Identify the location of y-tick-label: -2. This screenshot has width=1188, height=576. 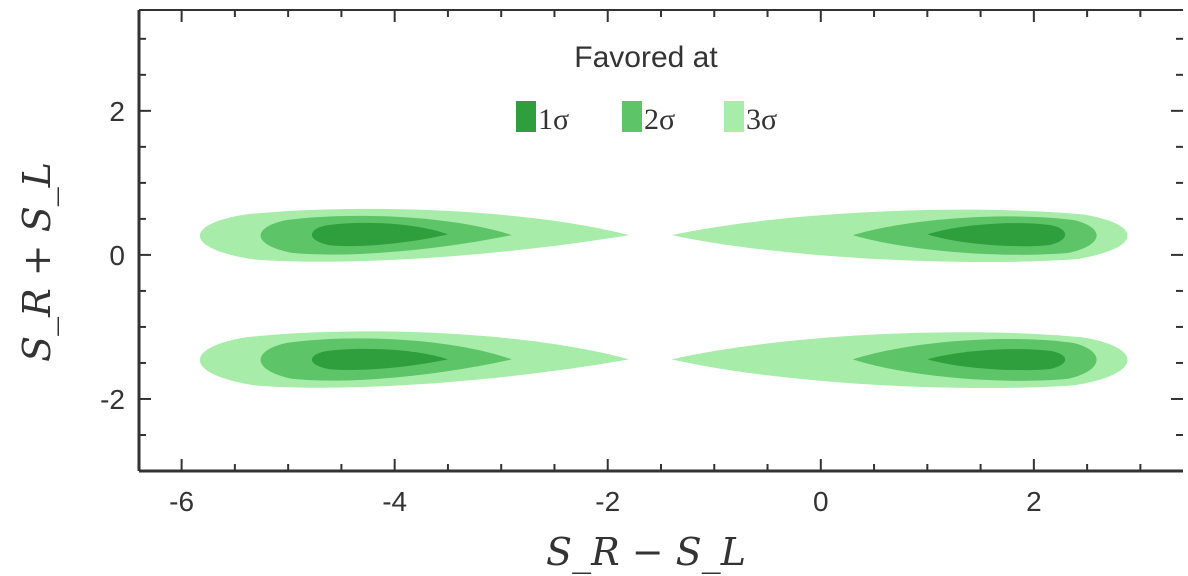
(112, 399).